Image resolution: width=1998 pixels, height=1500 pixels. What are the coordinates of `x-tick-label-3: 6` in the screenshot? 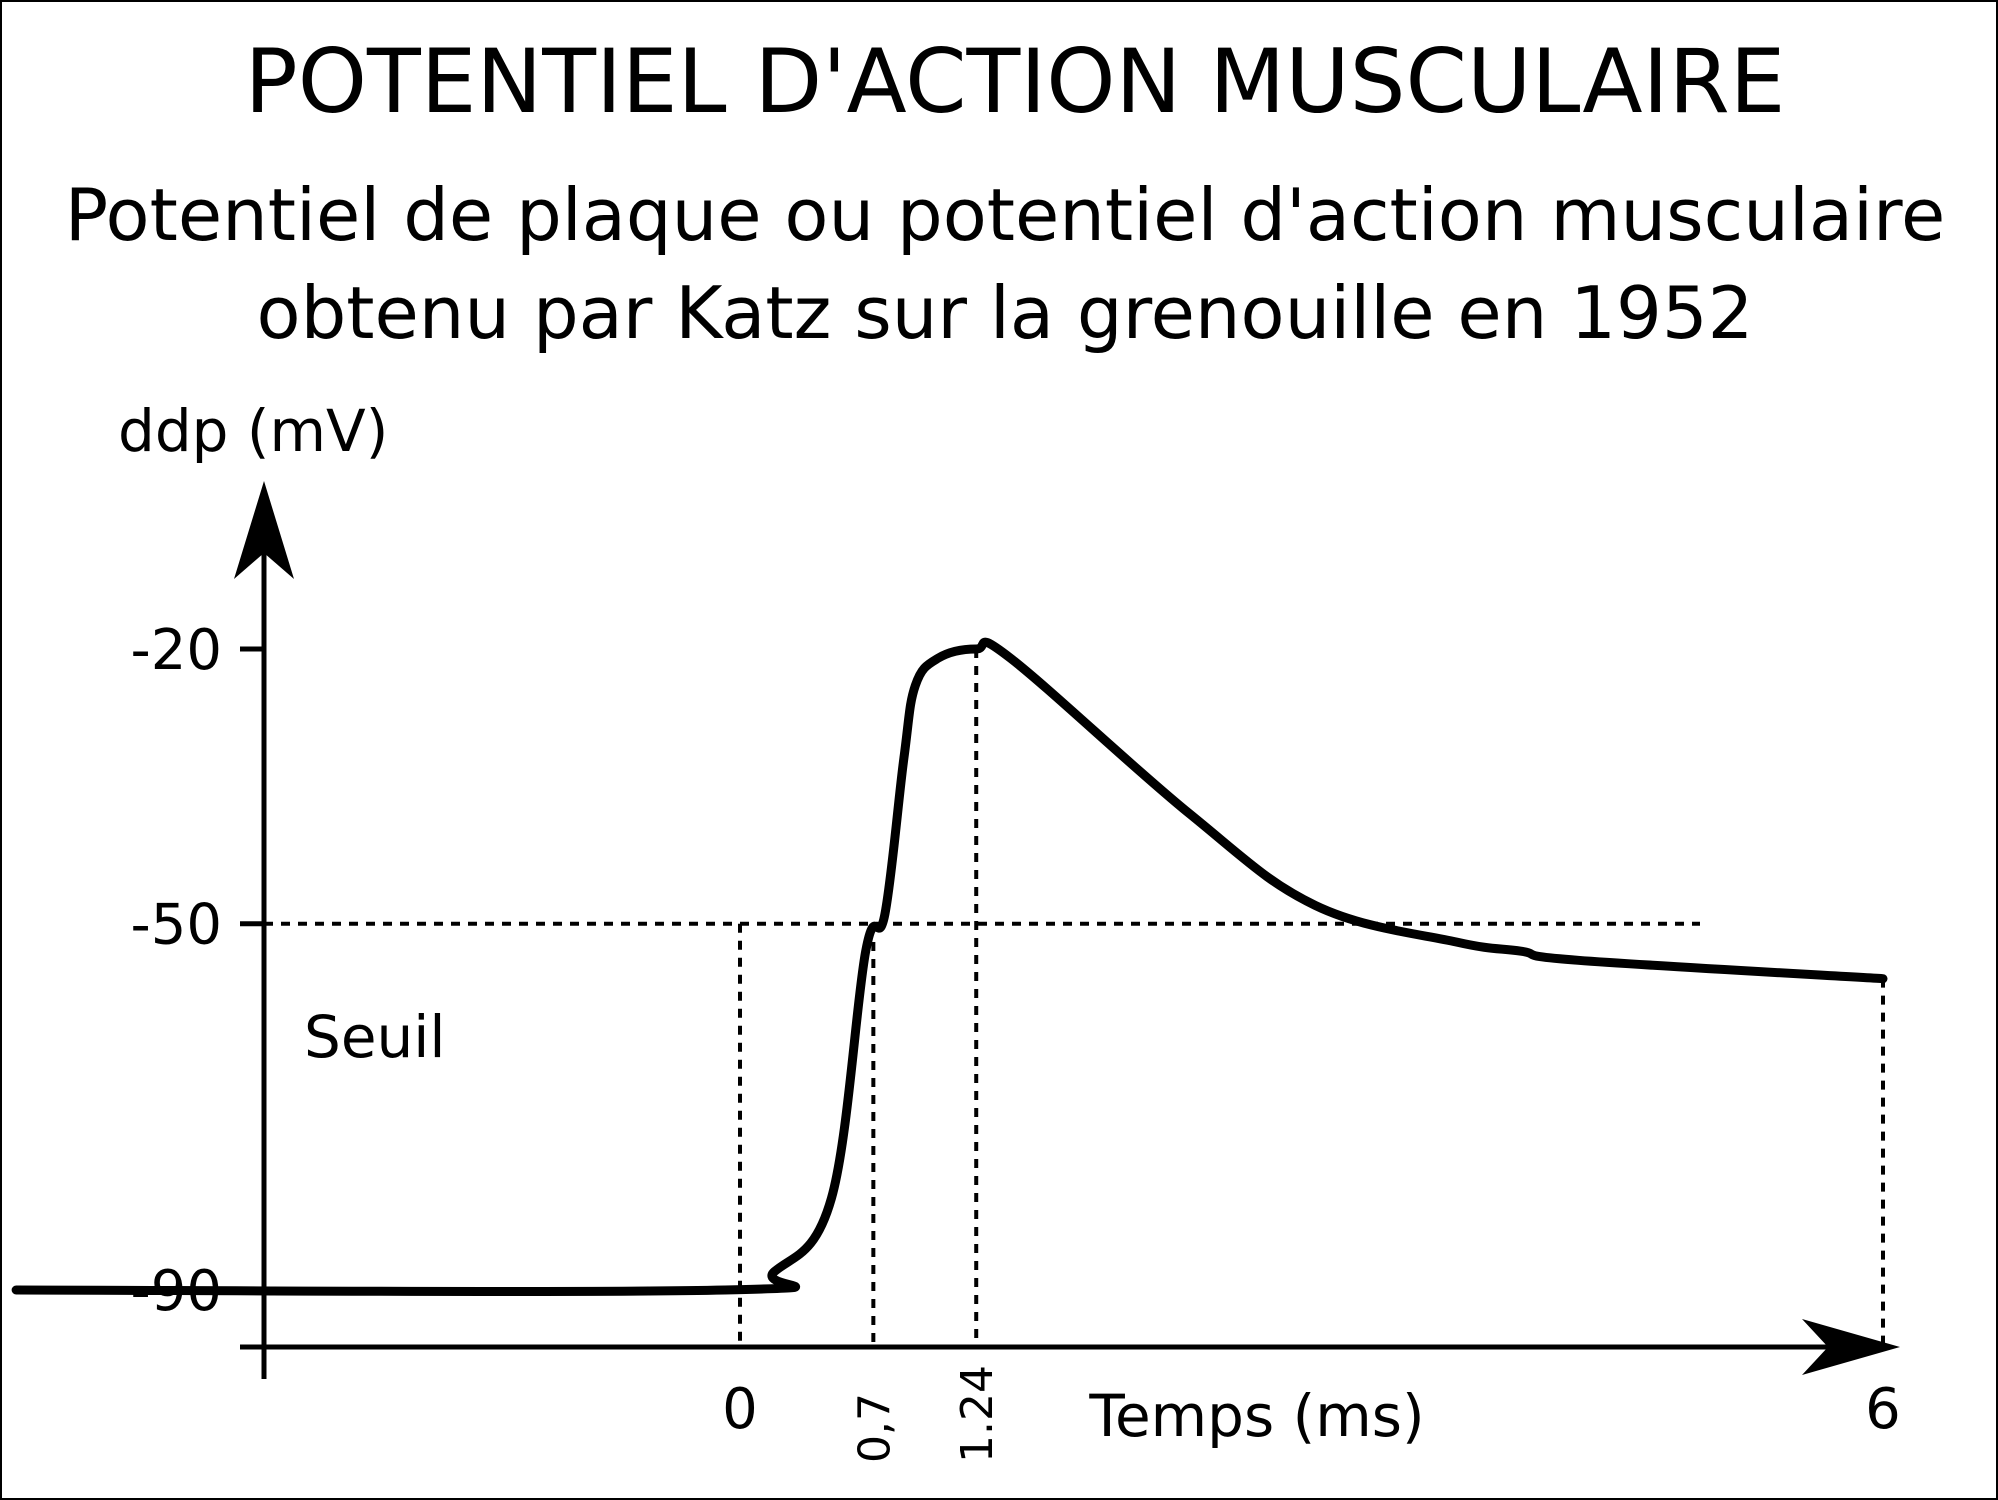 It's located at (1883, 1409).